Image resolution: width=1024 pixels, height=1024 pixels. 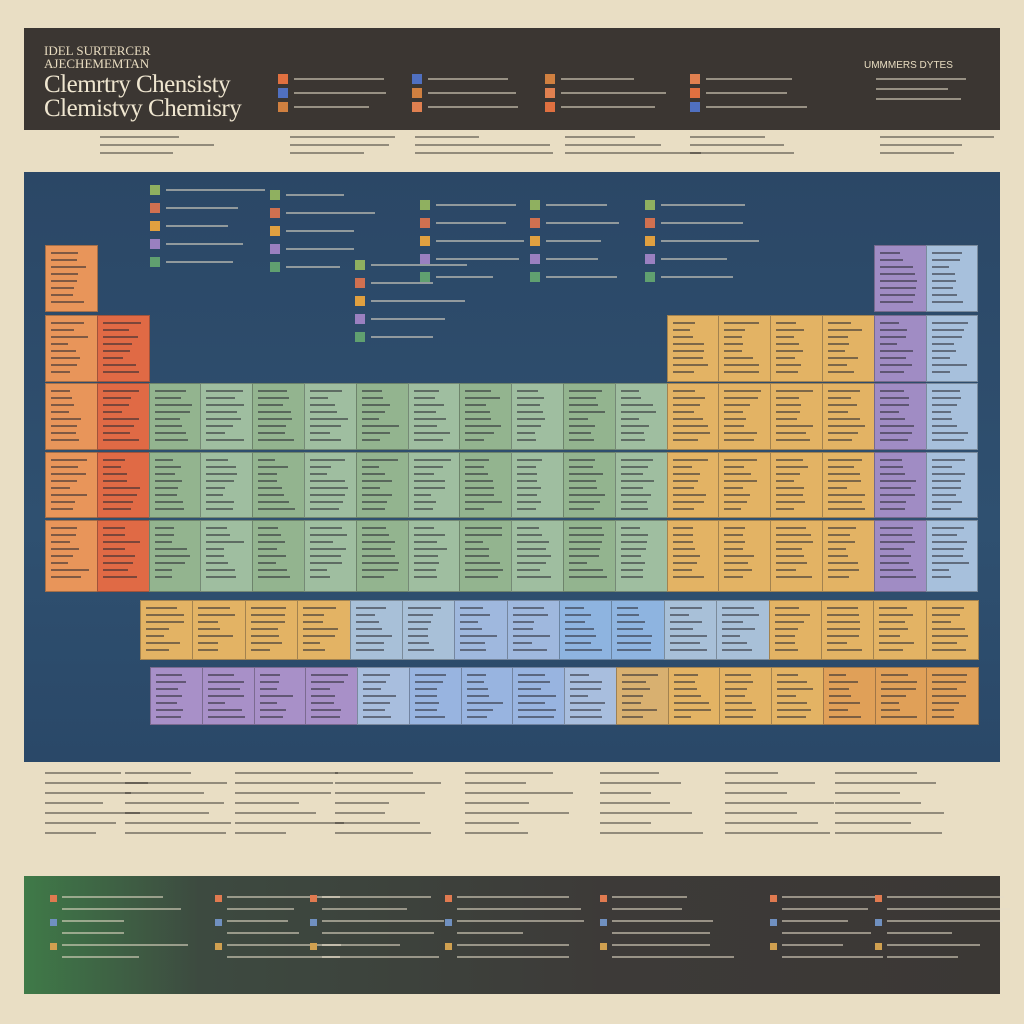 I want to click on badge: UMMMERS DYTES, so click(x=908, y=65).